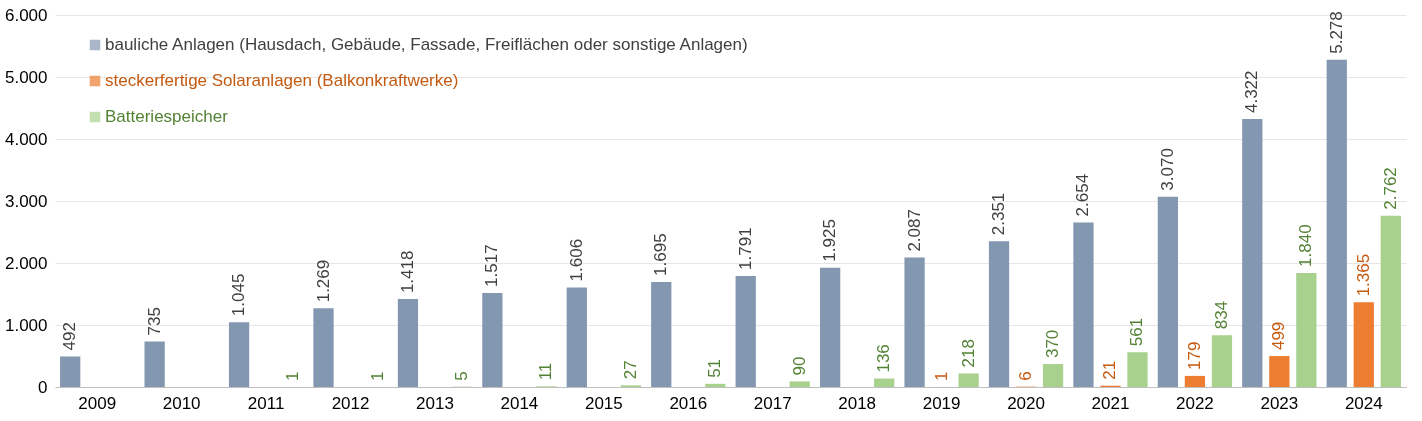 This screenshot has width=1422, height=421. I want to click on data-label: 2.351, so click(999, 214).